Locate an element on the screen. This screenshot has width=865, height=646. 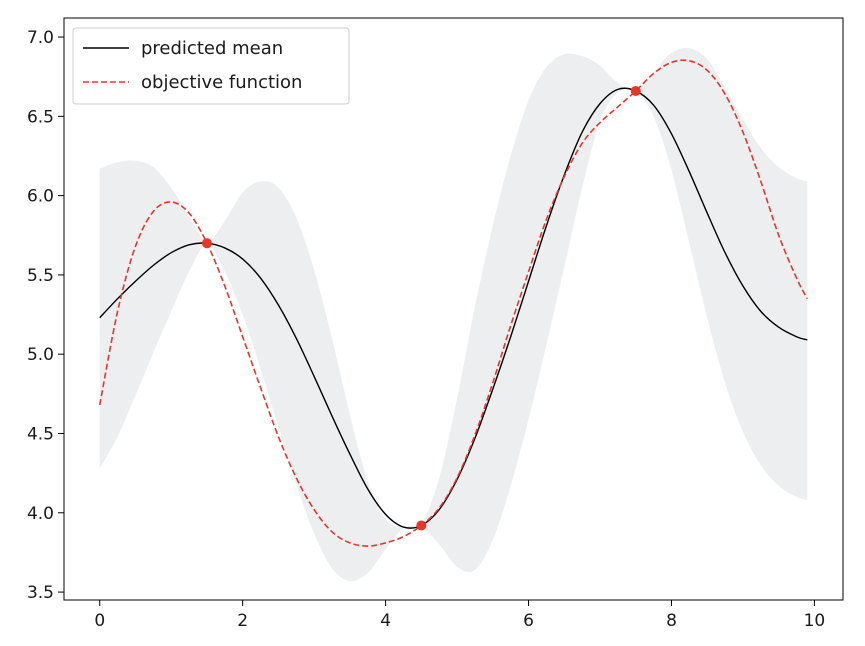
y-tick-label: 4.5 is located at coordinates (40, 434).